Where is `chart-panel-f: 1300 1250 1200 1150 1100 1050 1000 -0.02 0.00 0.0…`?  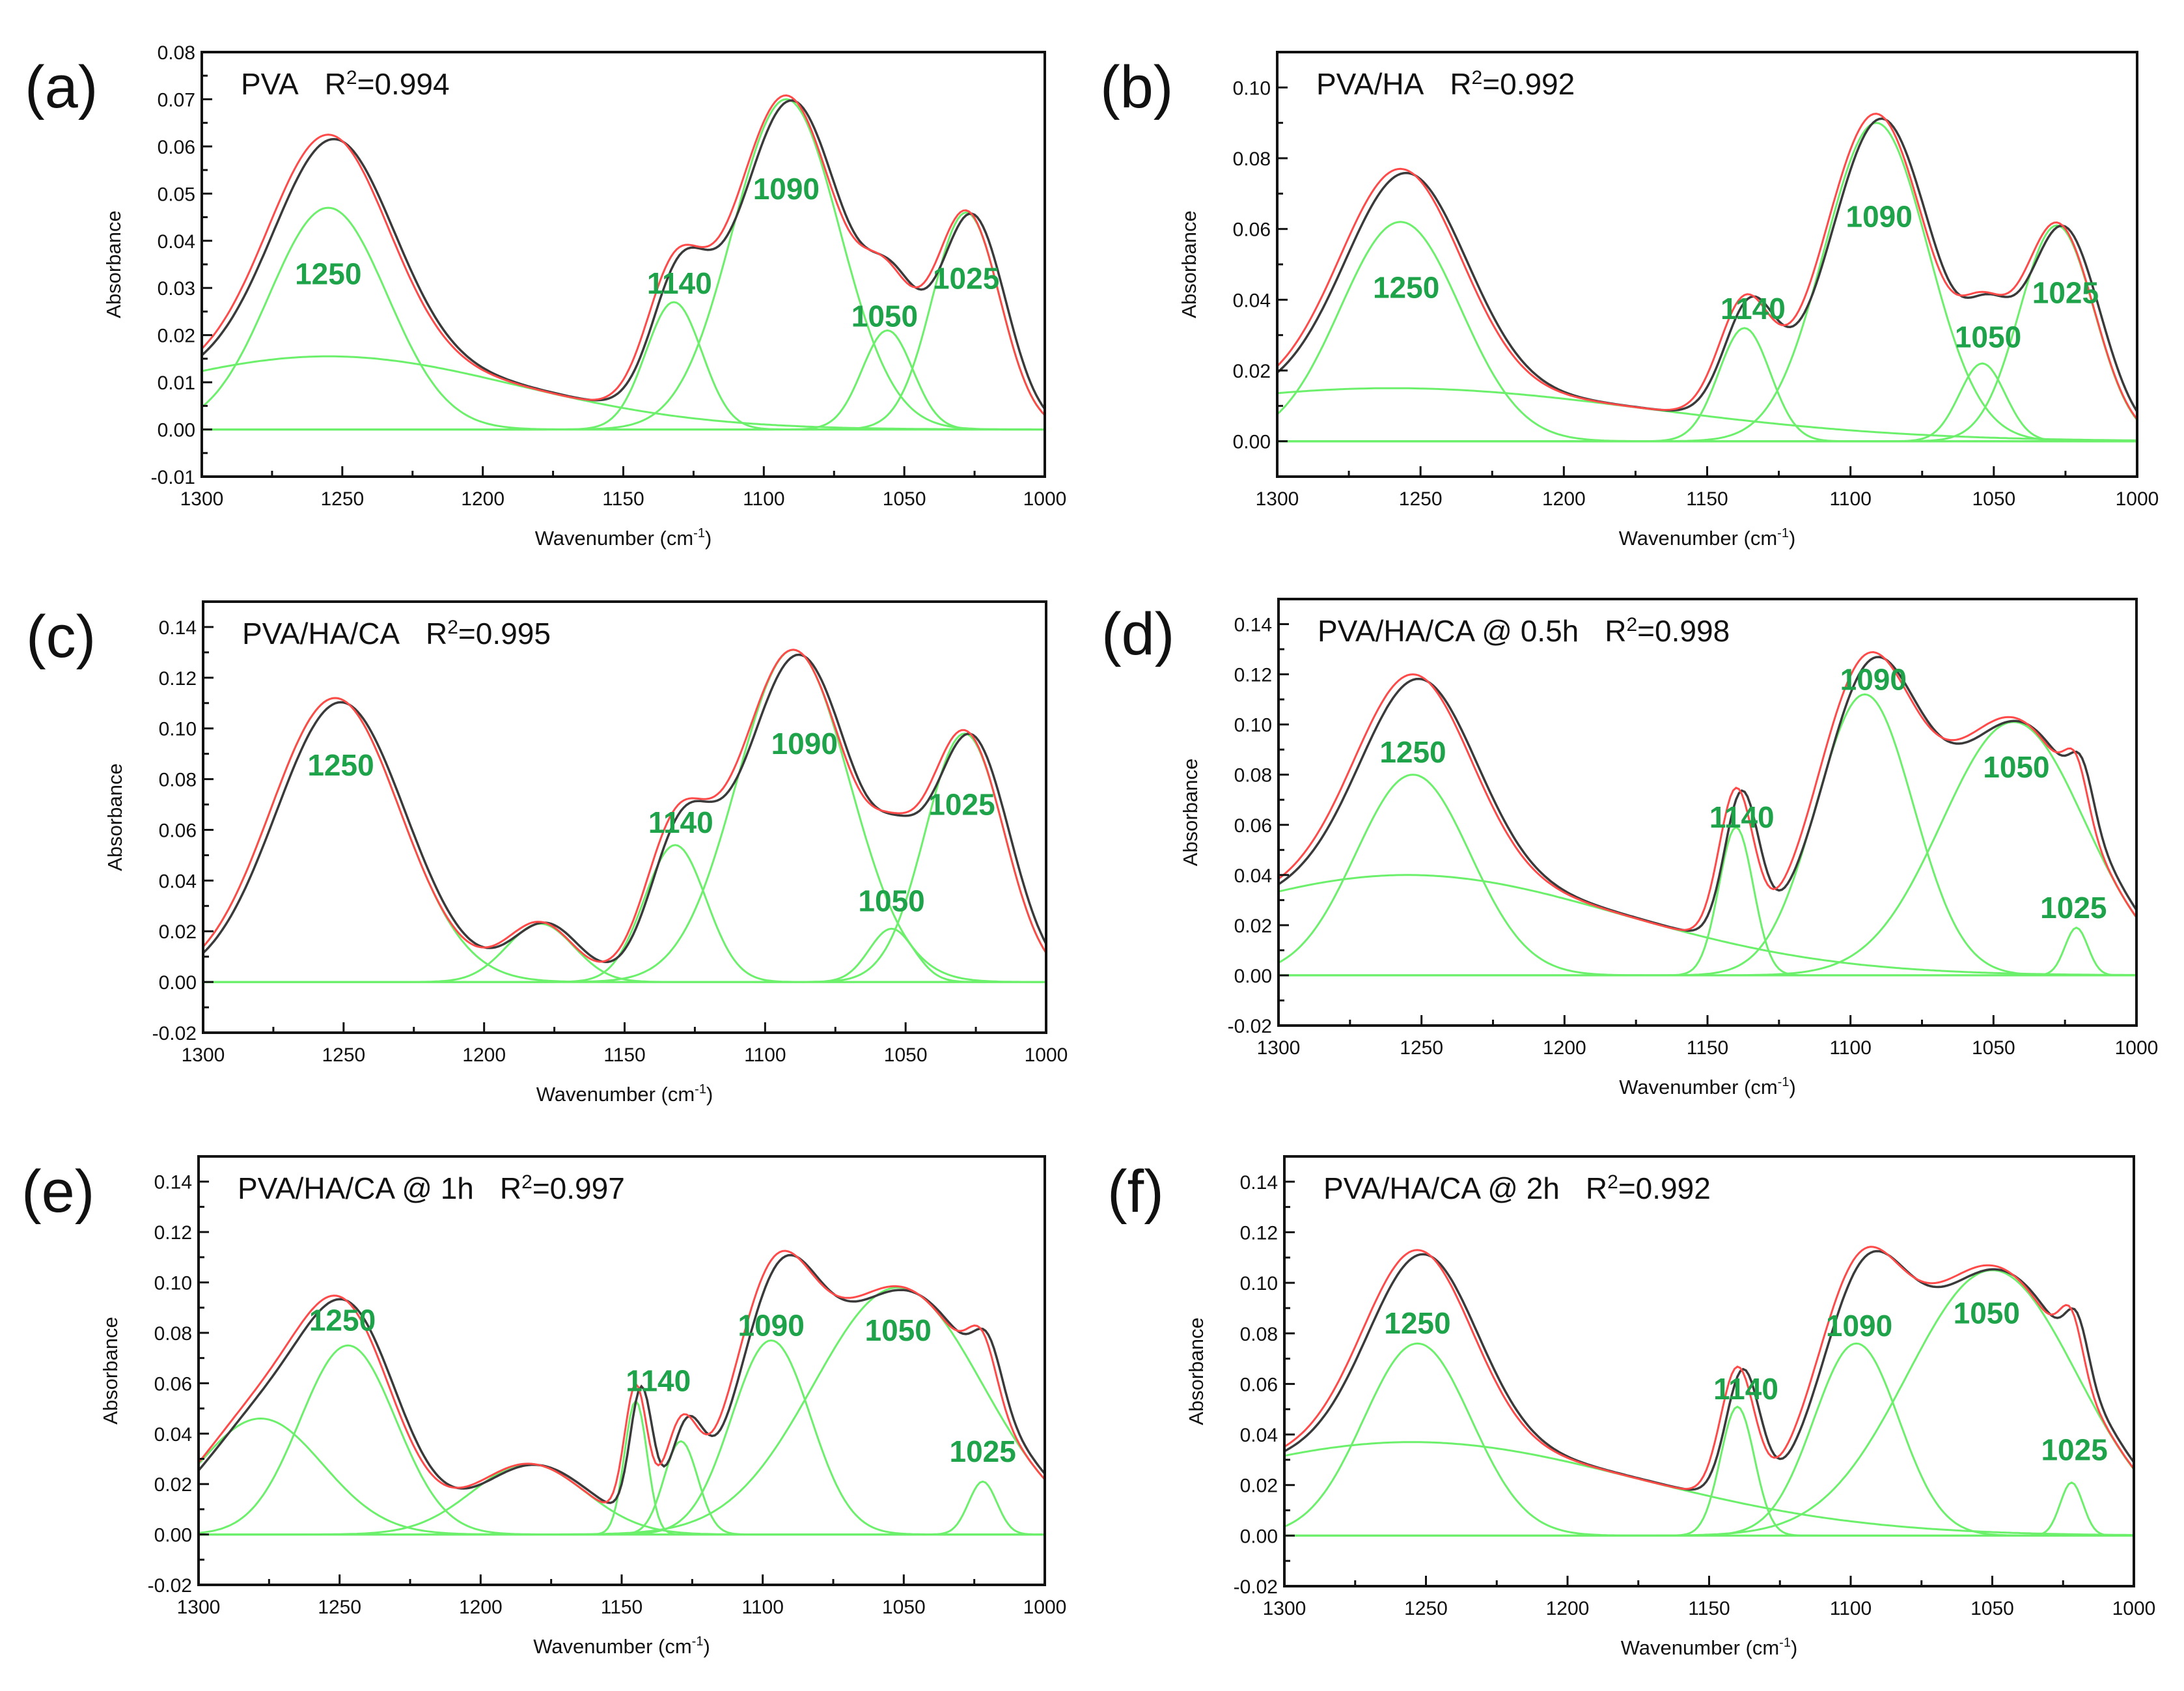 chart-panel-f: 1300 1250 1200 1150 1100 1050 1000 -0.02 0.00 0.0… is located at coordinates (1631, 1407).